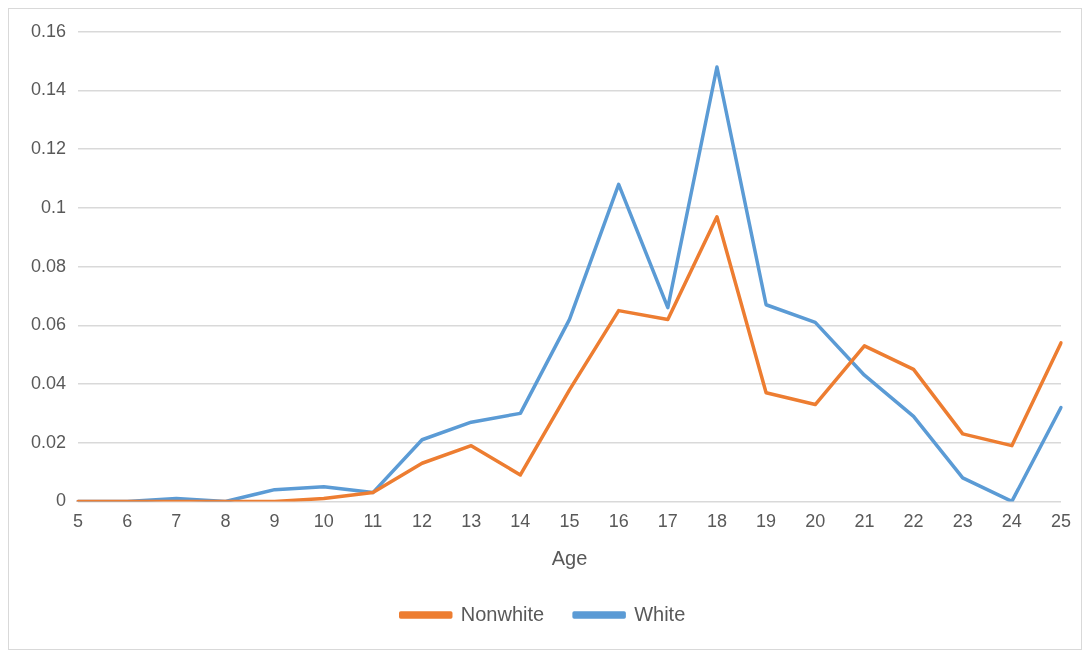 Image resolution: width=1090 pixels, height=658 pixels. What do you see at coordinates (660, 613) in the screenshot?
I see `legend-label: White` at bounding box center [660, 613].